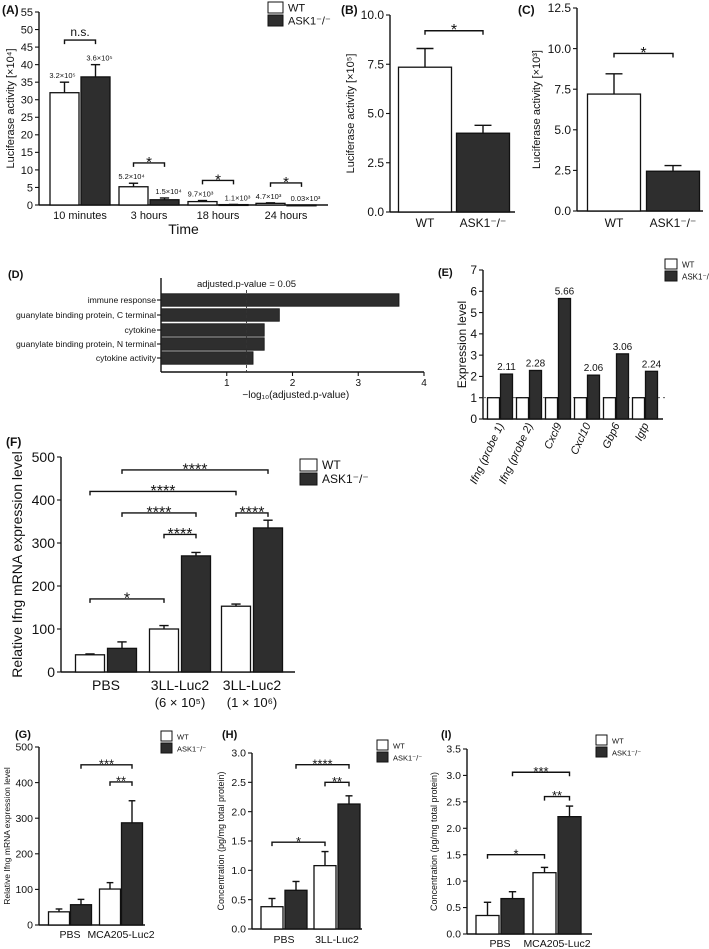  What do you see at coordinates (13, 442) in the screenshot?
I see `panel-label: (F)` at bounding box center [13, 442].